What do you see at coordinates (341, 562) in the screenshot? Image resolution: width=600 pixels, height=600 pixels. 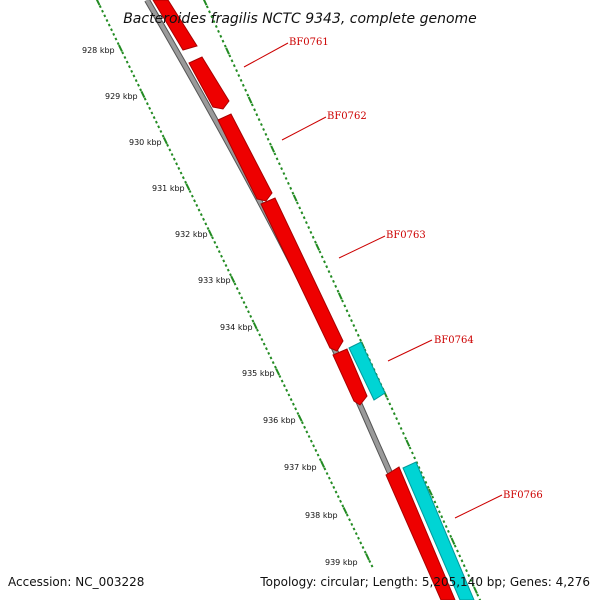 I see `scale-label-939: 939 kbp` at bounding box center [341, 562].